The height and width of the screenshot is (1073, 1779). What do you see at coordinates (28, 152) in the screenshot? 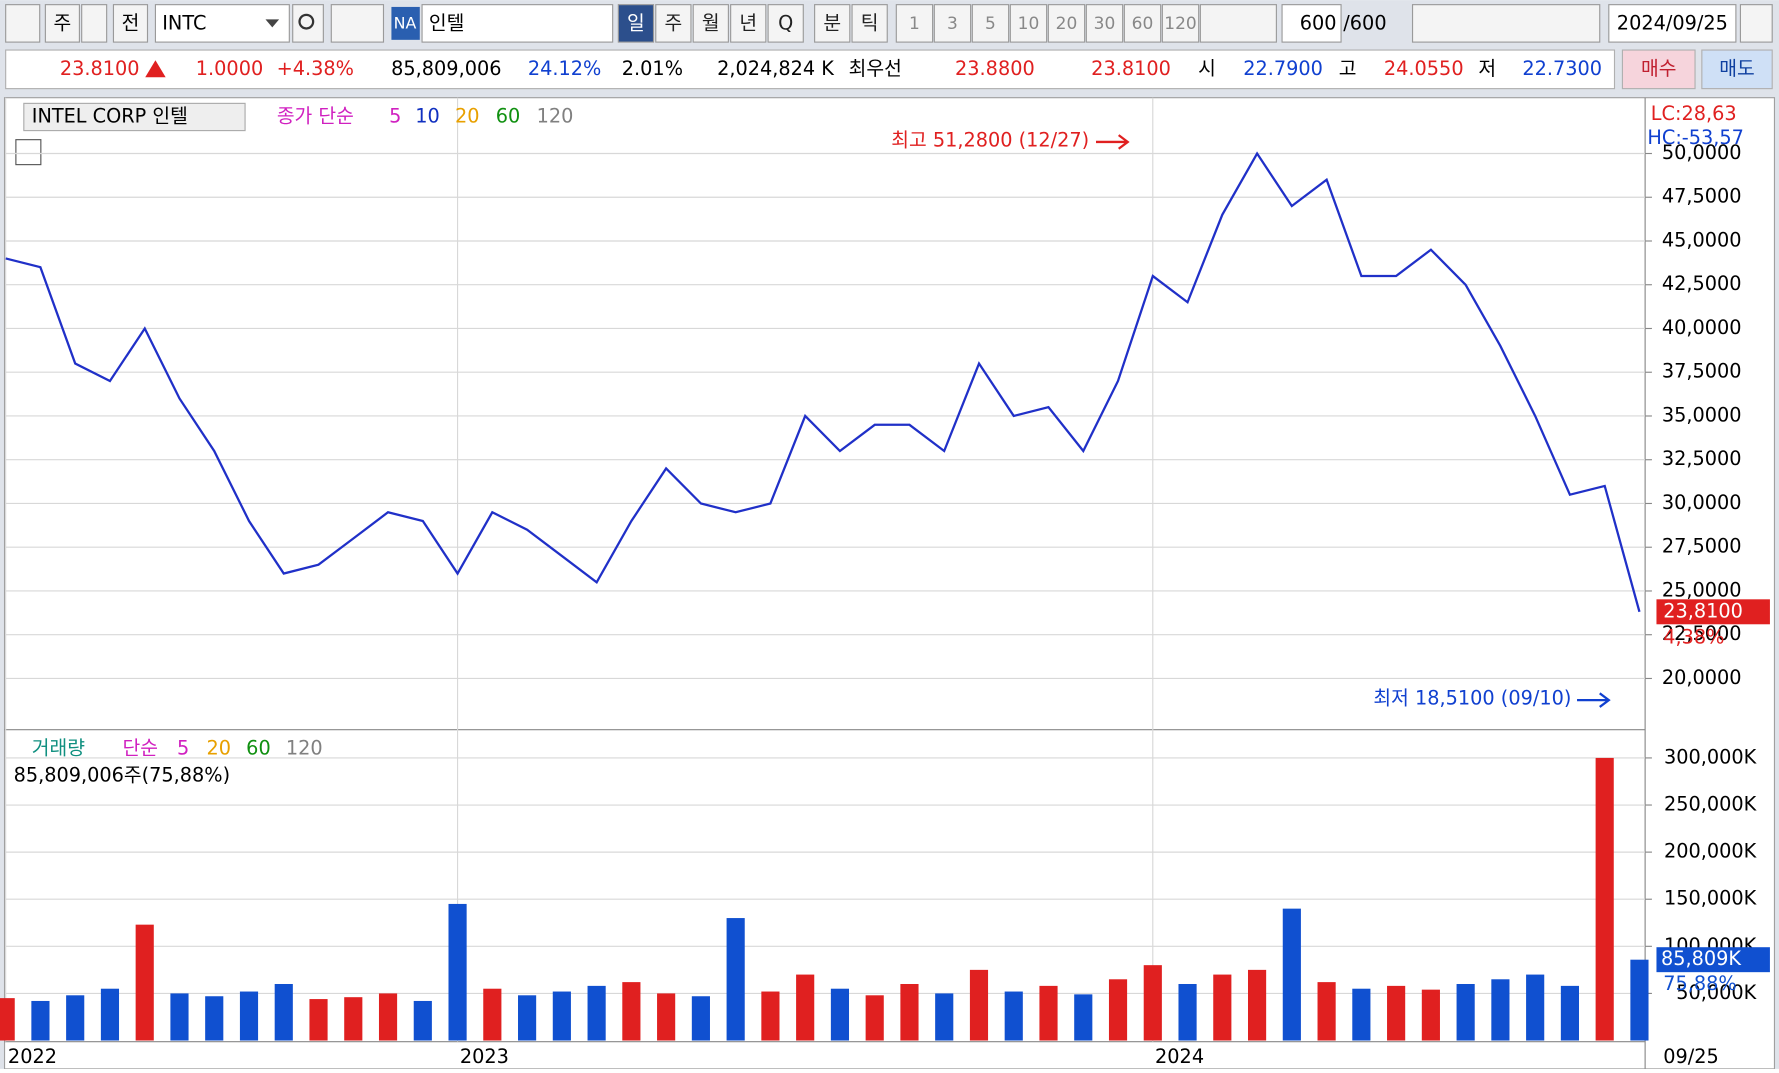
I see `grid-icon` at bounding box center [28, 152].